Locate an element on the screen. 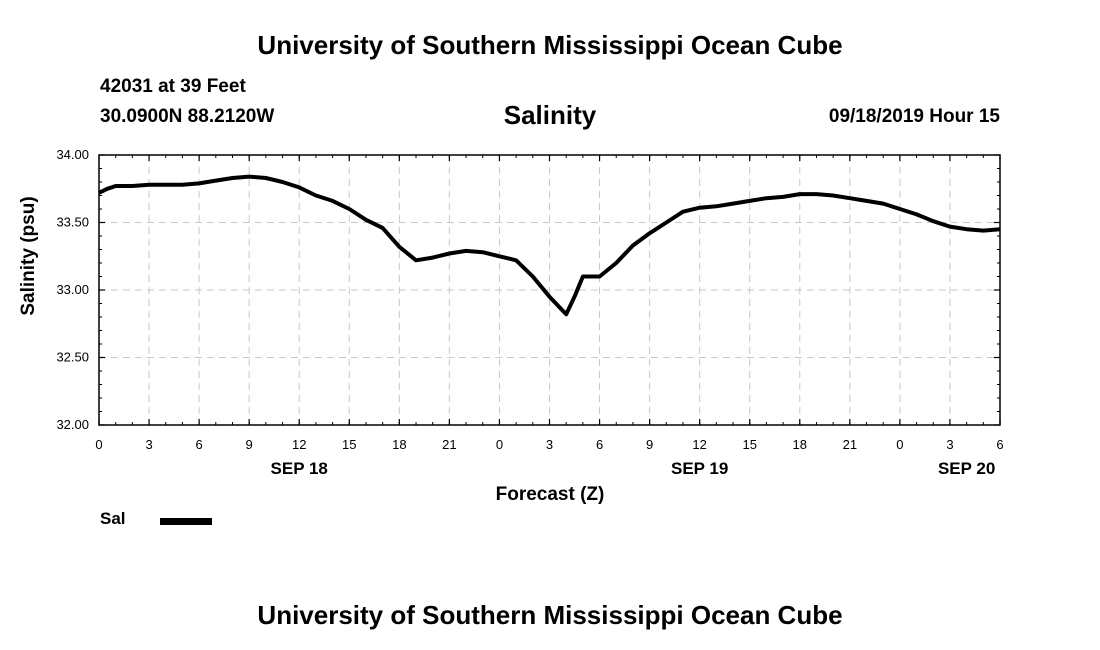 This screenshot has width=1100, height=650. y-tick-label: 34.00 is located at coordinates (72, 154).